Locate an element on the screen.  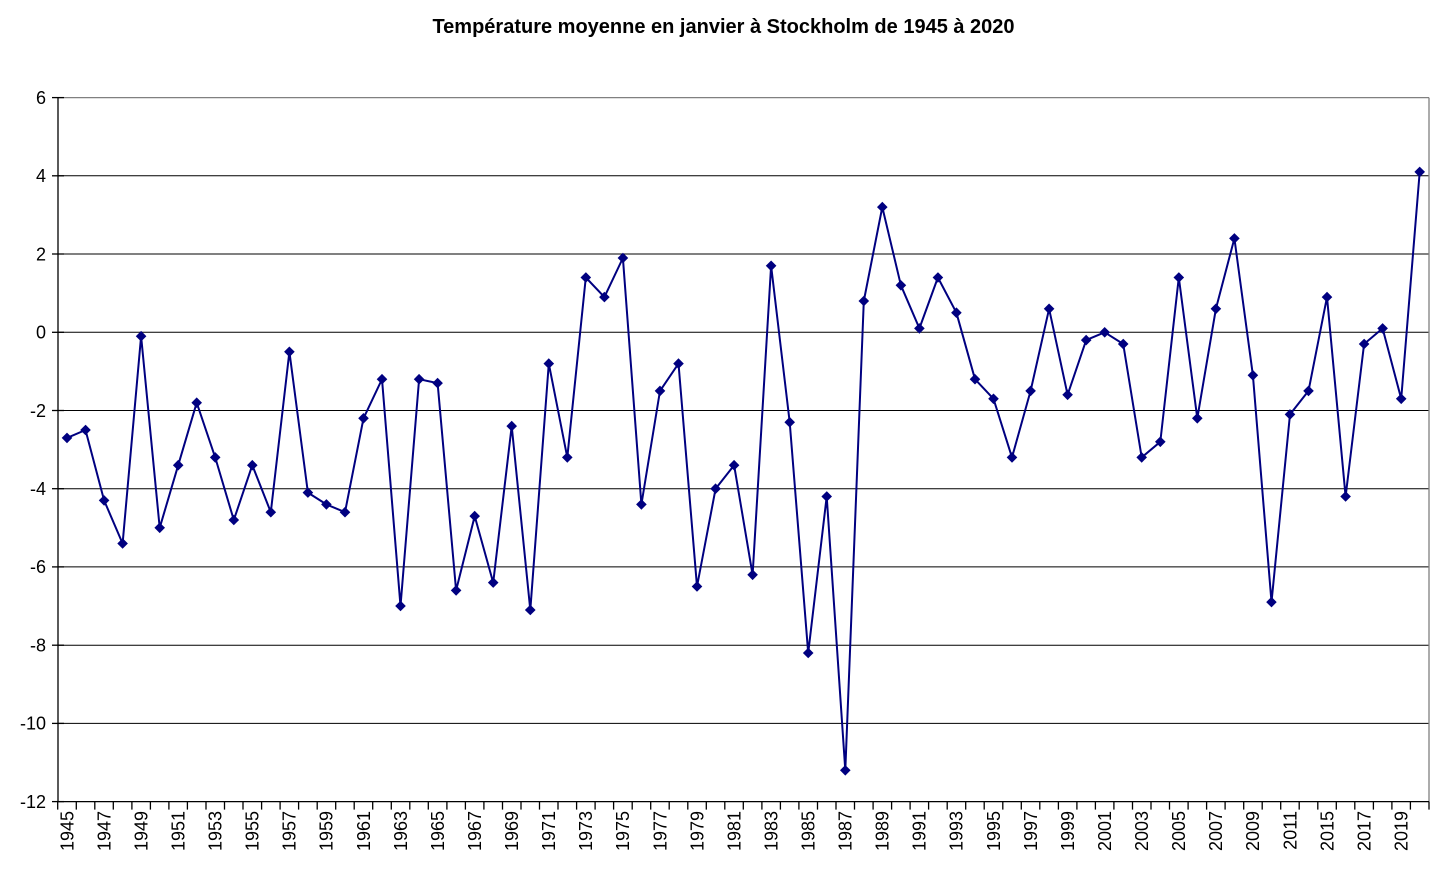
x-tick-label: 1965 is located at coordinates (438, 831).